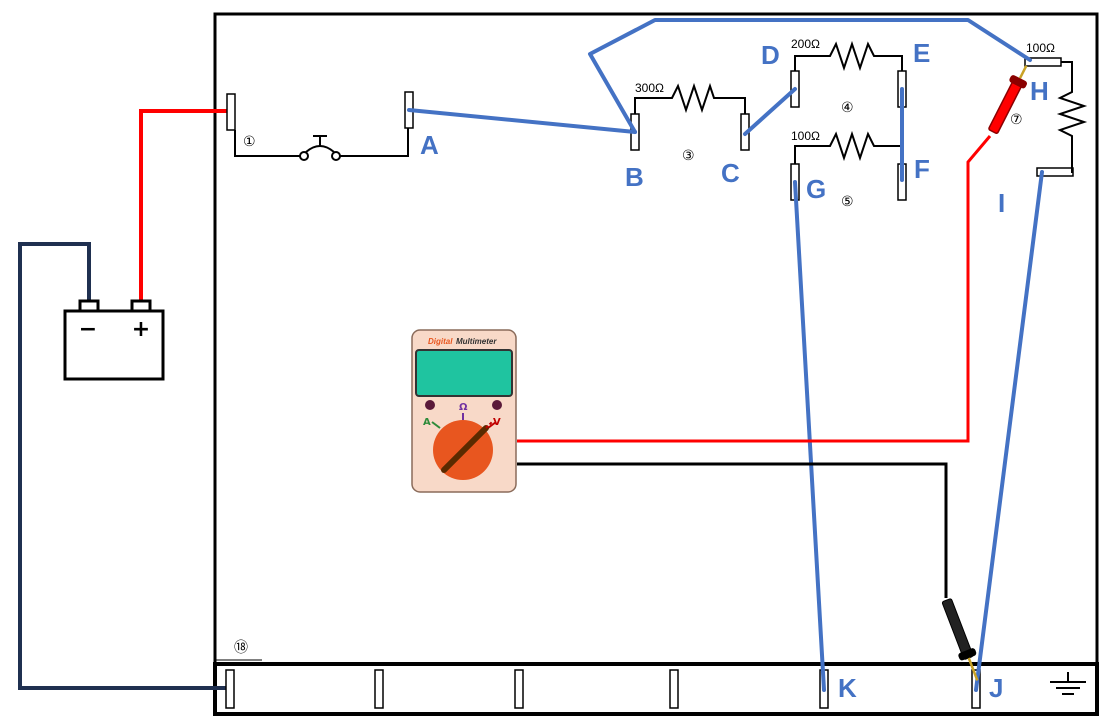  What do you see at coordinates (732, 530) in the screenshot?
I see `multimeter-black-lead` at bounding box center [732, 530].